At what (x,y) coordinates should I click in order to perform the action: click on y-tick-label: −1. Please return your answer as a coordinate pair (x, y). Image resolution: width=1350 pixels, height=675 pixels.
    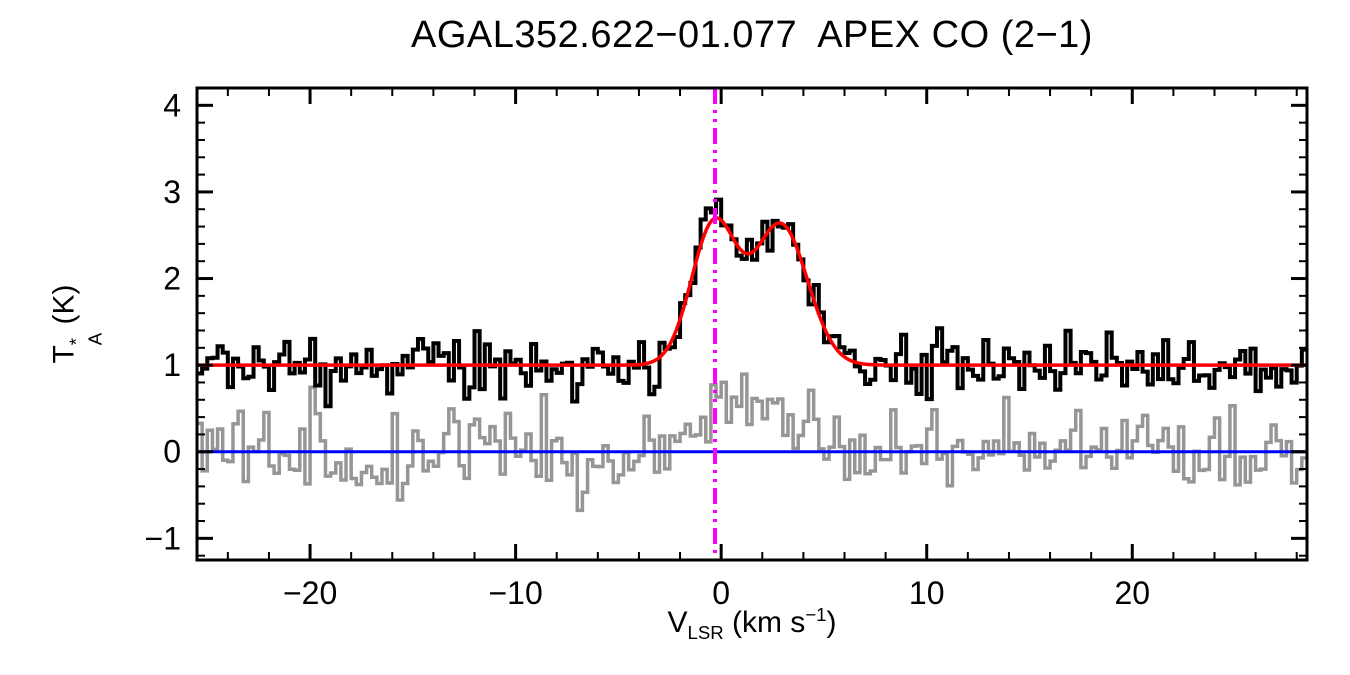
    Looking at the image, I should click on (163, 538).